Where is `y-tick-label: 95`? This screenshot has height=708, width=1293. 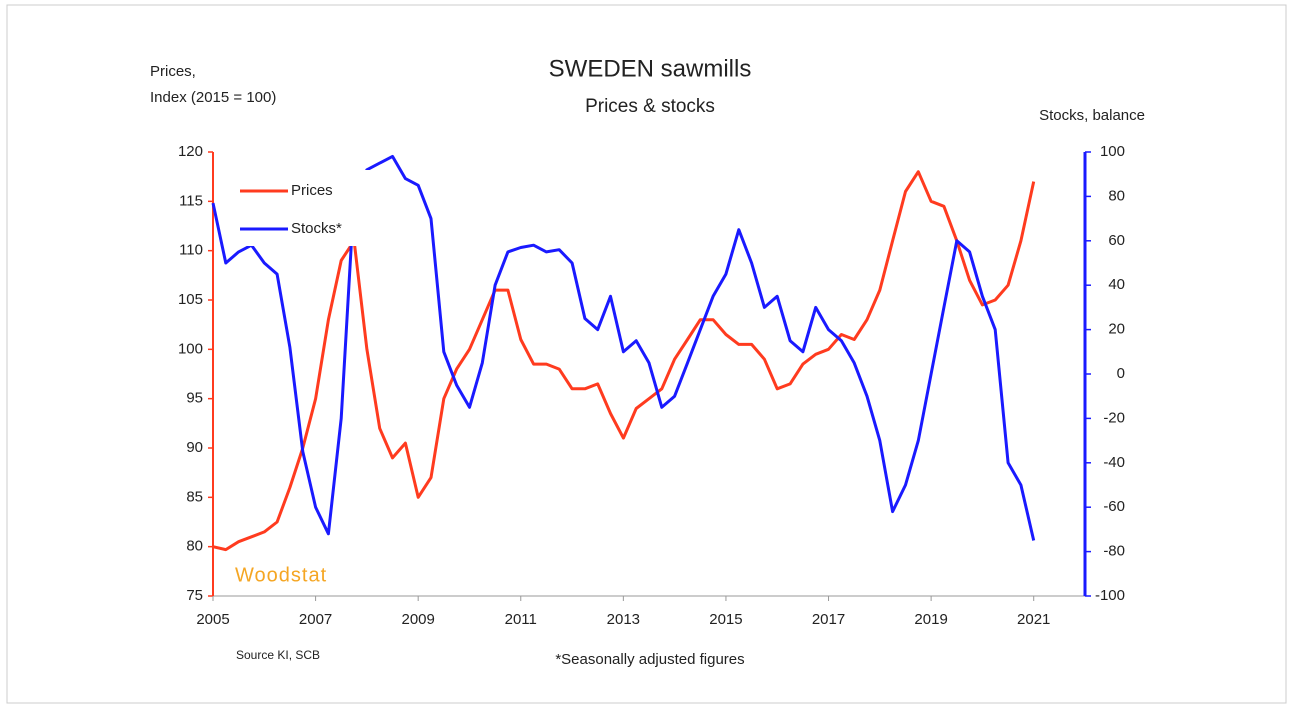
y-tick-label: 95 is located at coordinates (194, 398).